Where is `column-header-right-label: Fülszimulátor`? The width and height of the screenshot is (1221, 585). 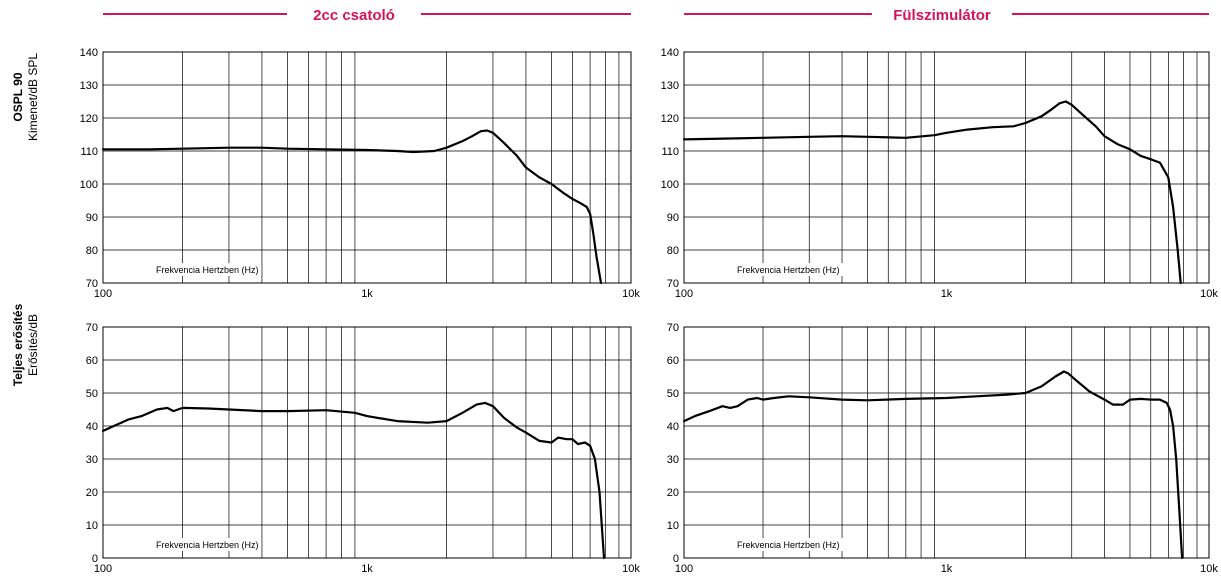
column-header-right-label: Fülszimulátor is located at coordinates (942, 15).